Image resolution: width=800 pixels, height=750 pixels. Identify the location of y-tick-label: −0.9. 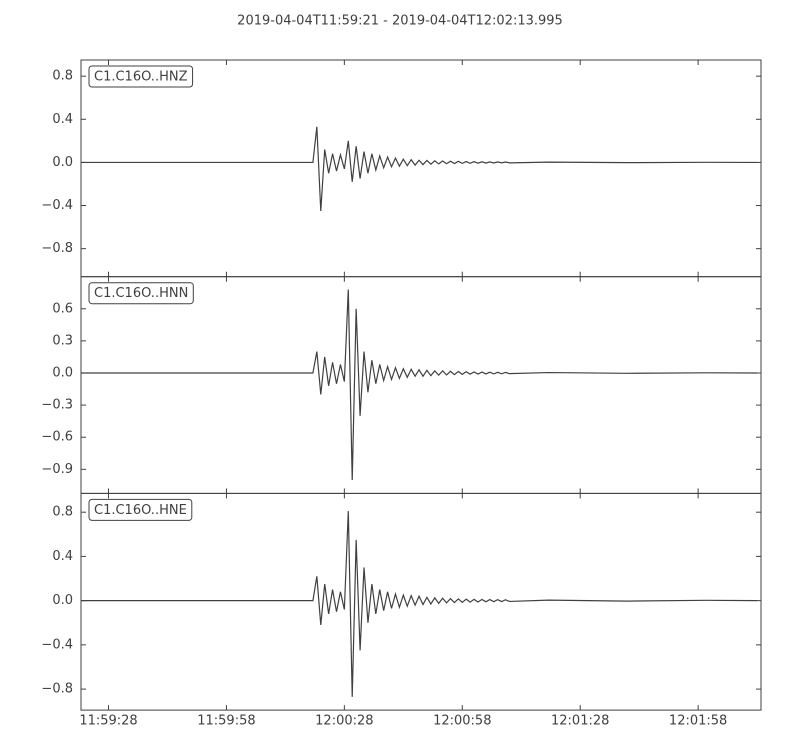
(57, 469).